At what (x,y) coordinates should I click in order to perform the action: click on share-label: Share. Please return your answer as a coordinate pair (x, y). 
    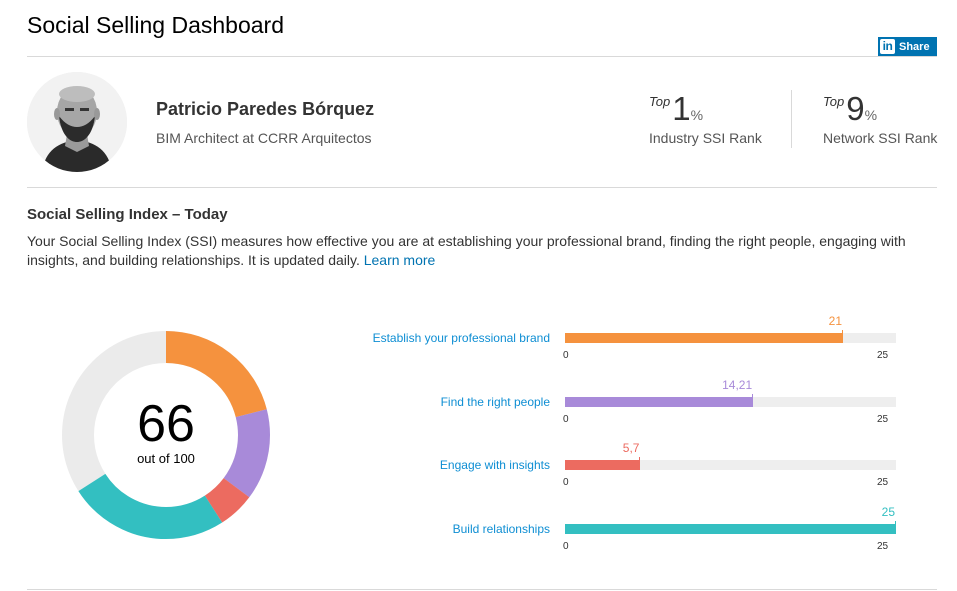
    Looking at the image, I should click on (914, 46).